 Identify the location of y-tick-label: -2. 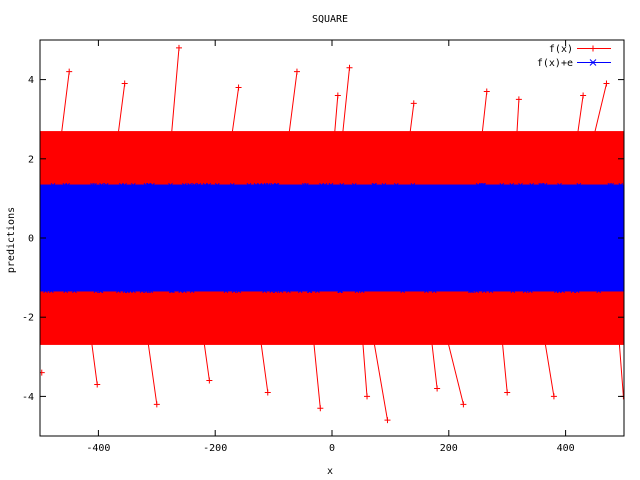
(28, 318).